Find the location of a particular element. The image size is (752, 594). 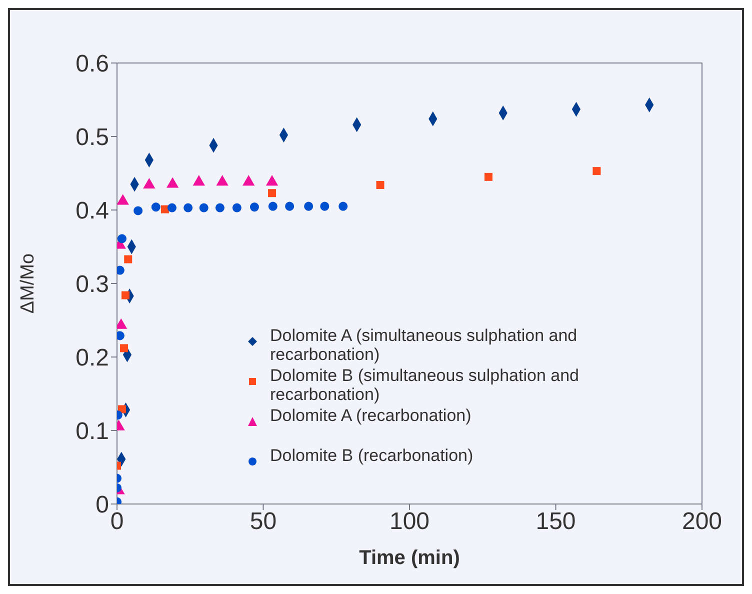

y-axis-title: ΔM/Mo is located at coordinates (28, 283).